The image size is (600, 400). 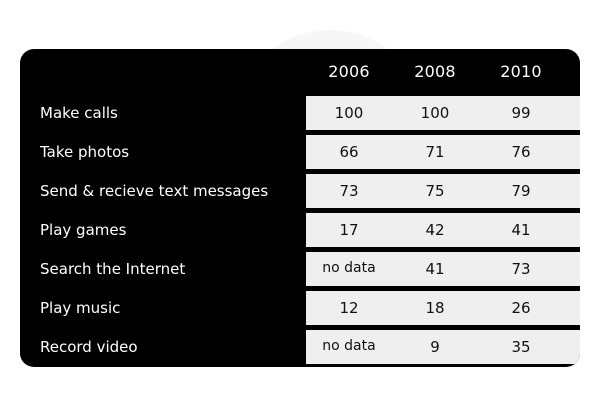 I want to click on column-header-2006: 2006, so click(x=349, y=71).